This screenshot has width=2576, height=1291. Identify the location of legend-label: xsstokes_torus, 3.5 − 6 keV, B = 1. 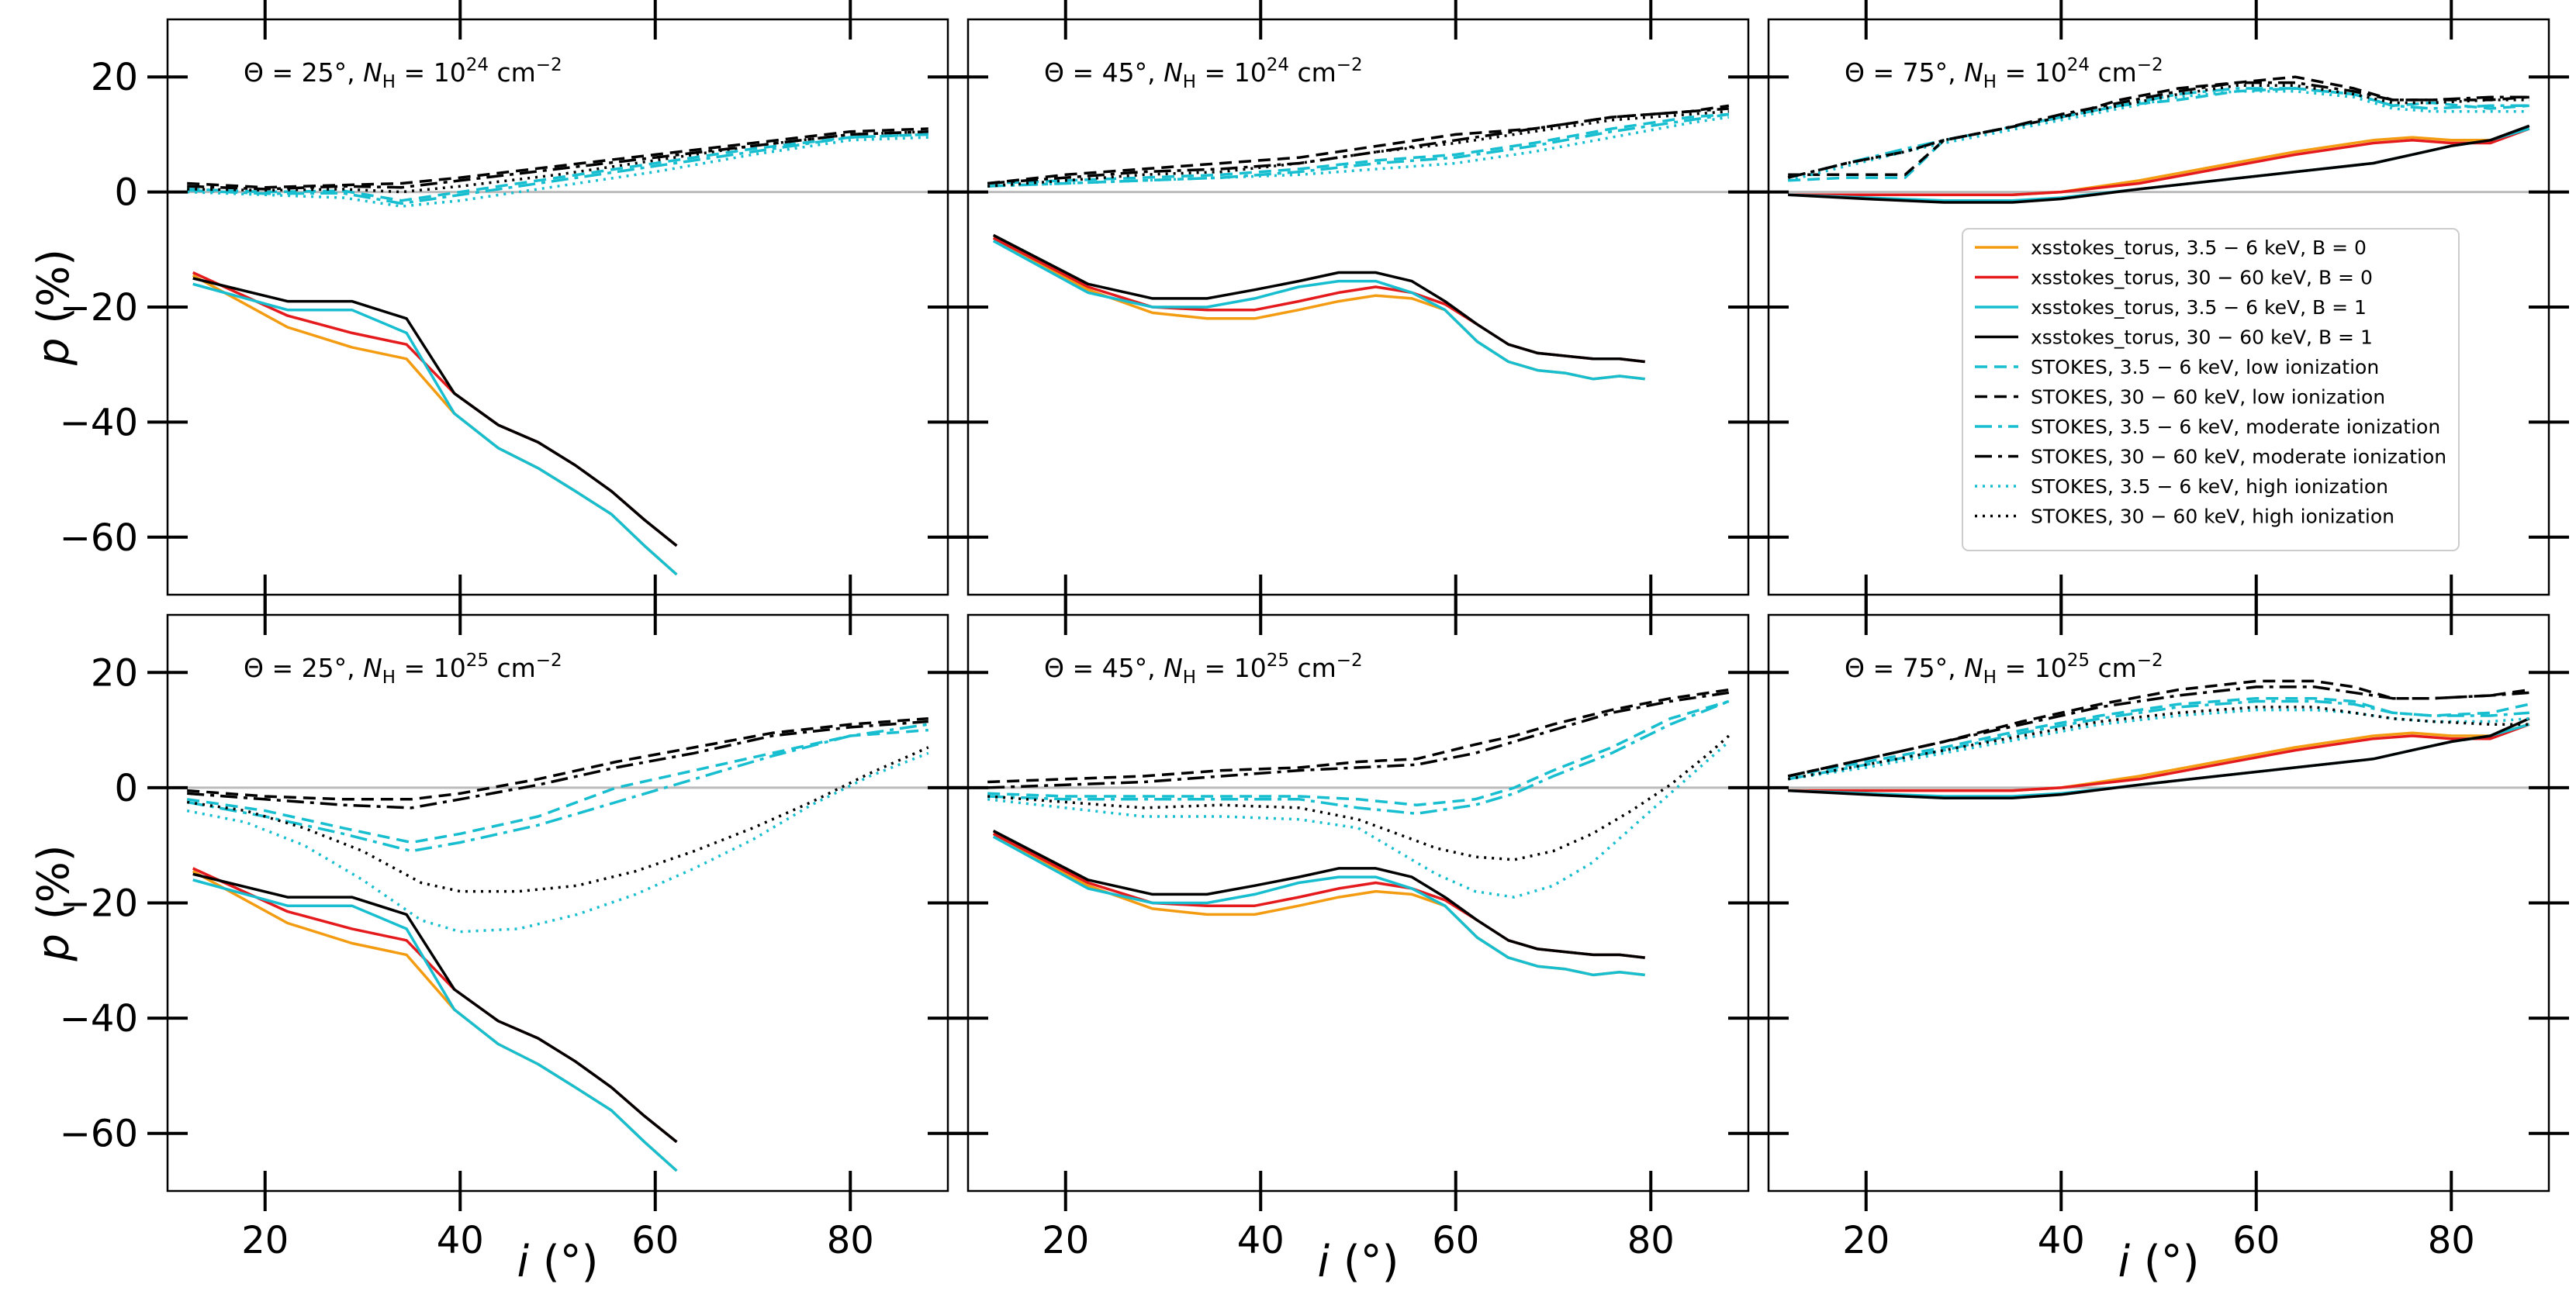
(2199, 307).